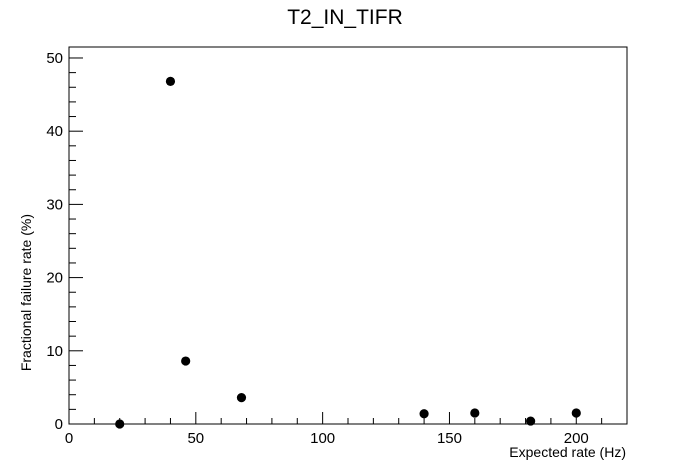 Image resolution: width=696 pixels, height=472 pixels. Describe the element at coordinates (54, 204) in the screenshot. I see `y-tick-label: 30` at that location.